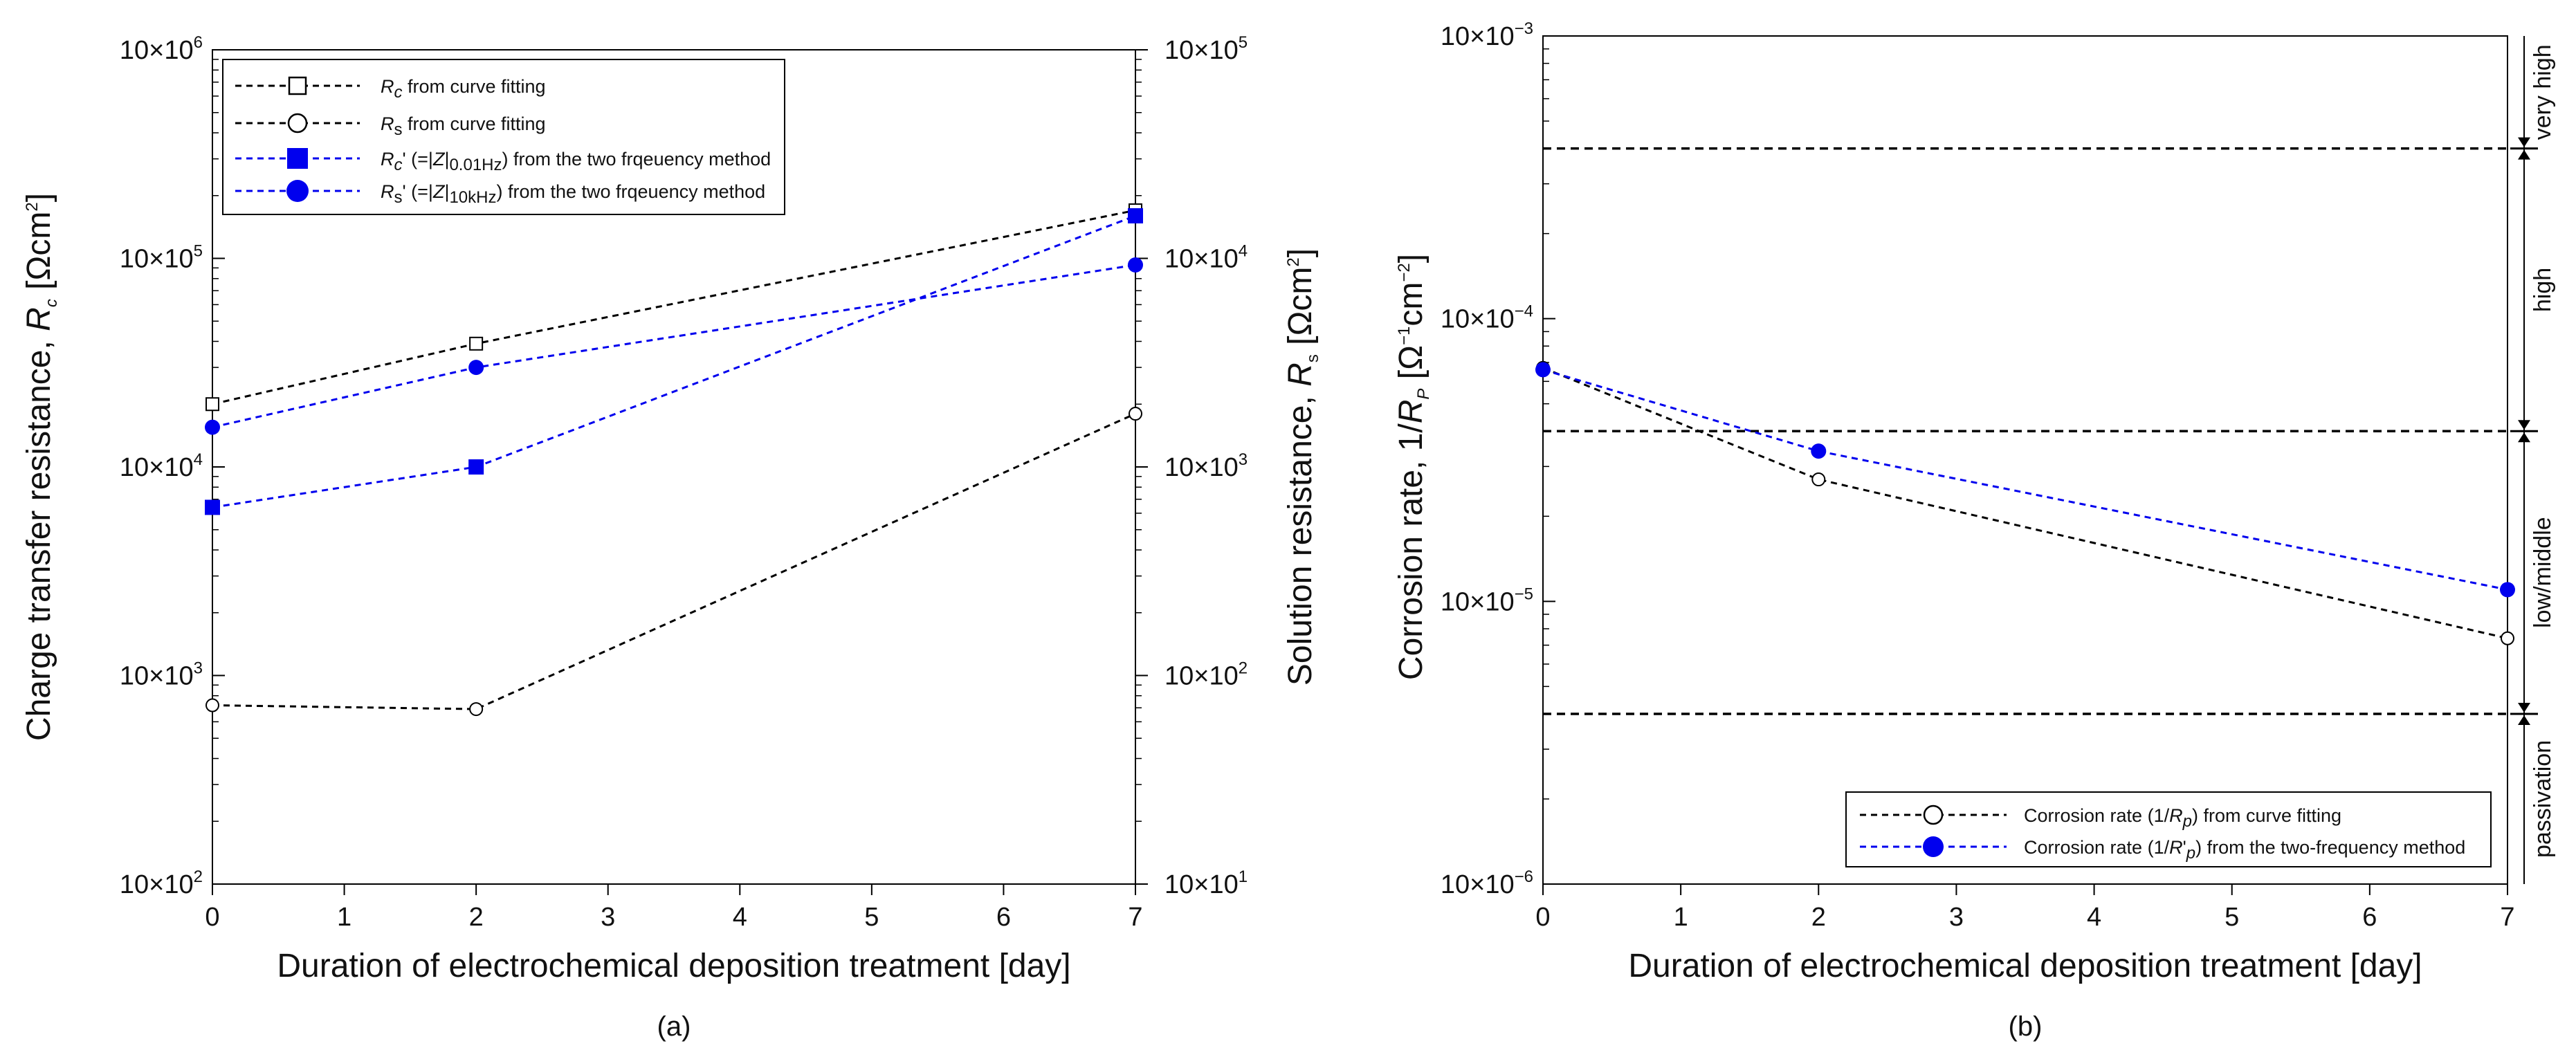 The image size is (2576, 1057). I want to click on right-tick-label: 10×105, so click(1206, 49).